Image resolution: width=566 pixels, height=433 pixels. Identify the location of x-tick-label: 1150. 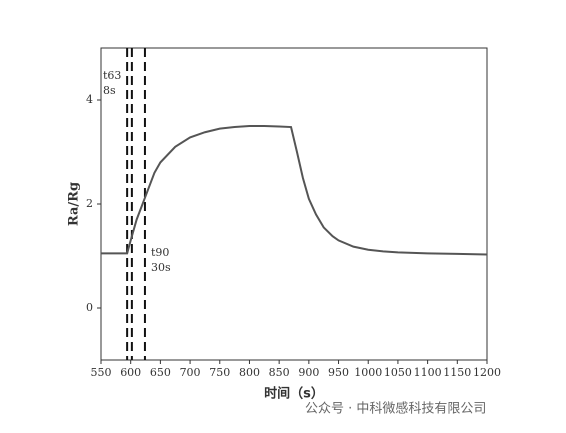
(457, 372).